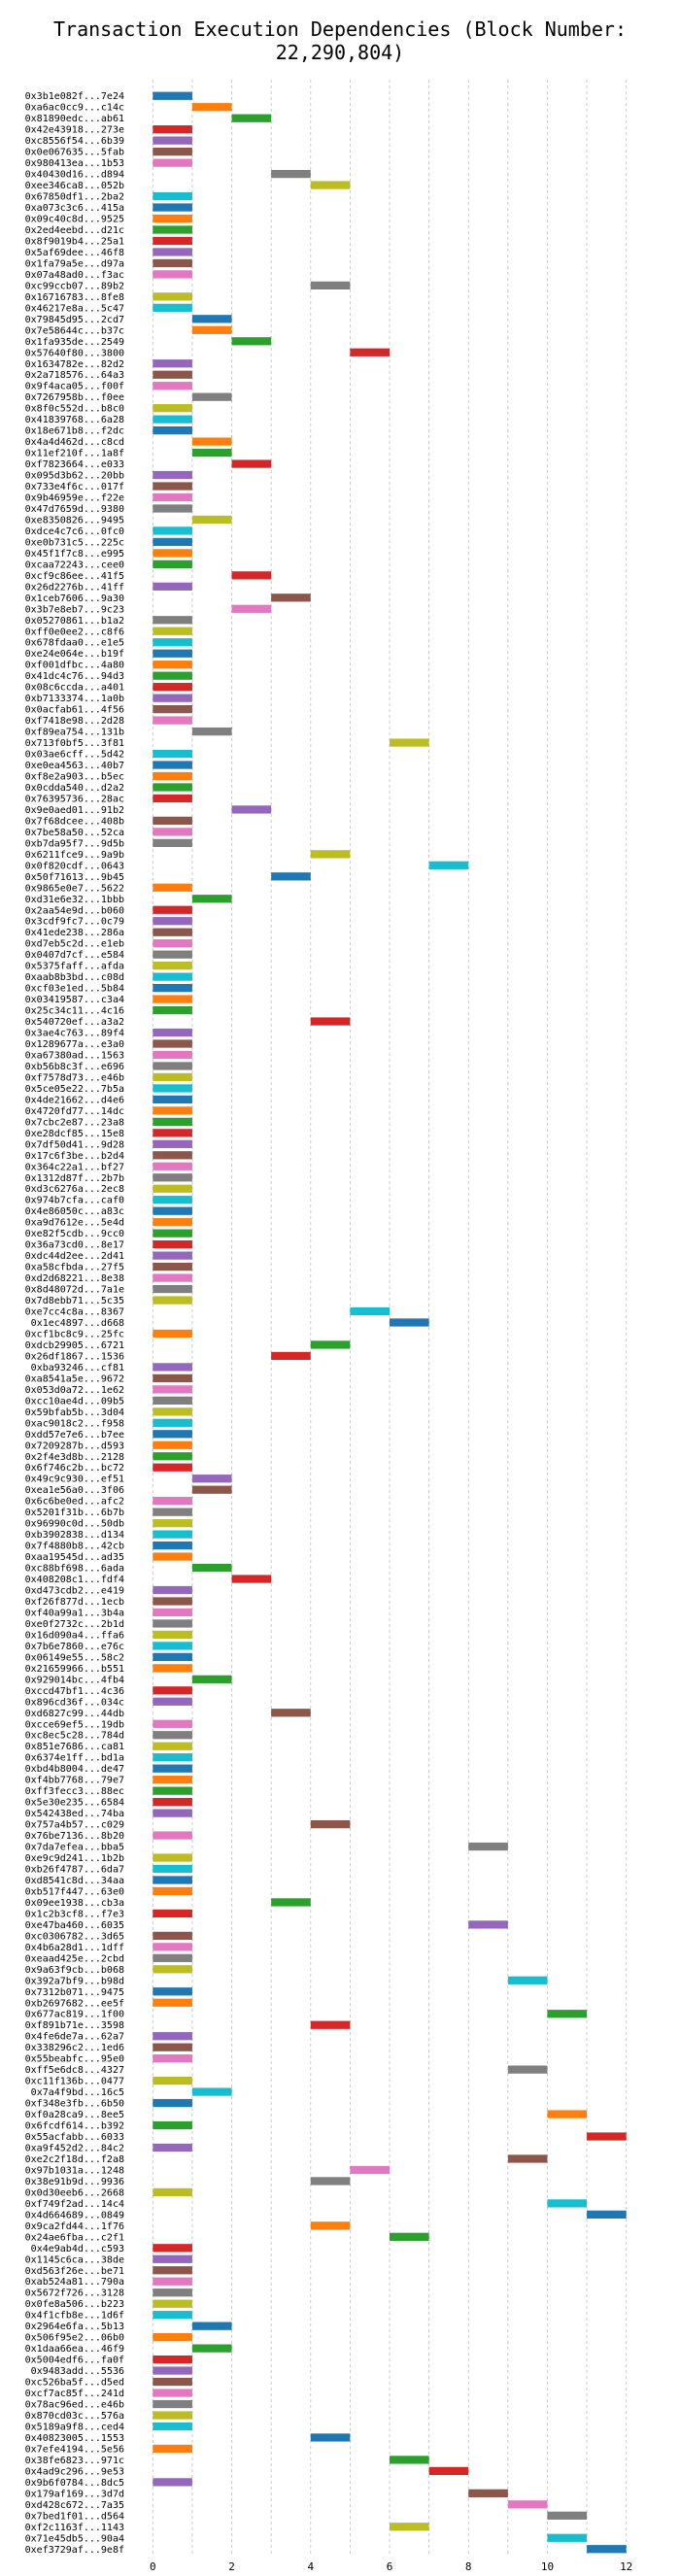  I want to click on y-tick-label: 0x2f4e3d8b...2128, so click(74, 1457).